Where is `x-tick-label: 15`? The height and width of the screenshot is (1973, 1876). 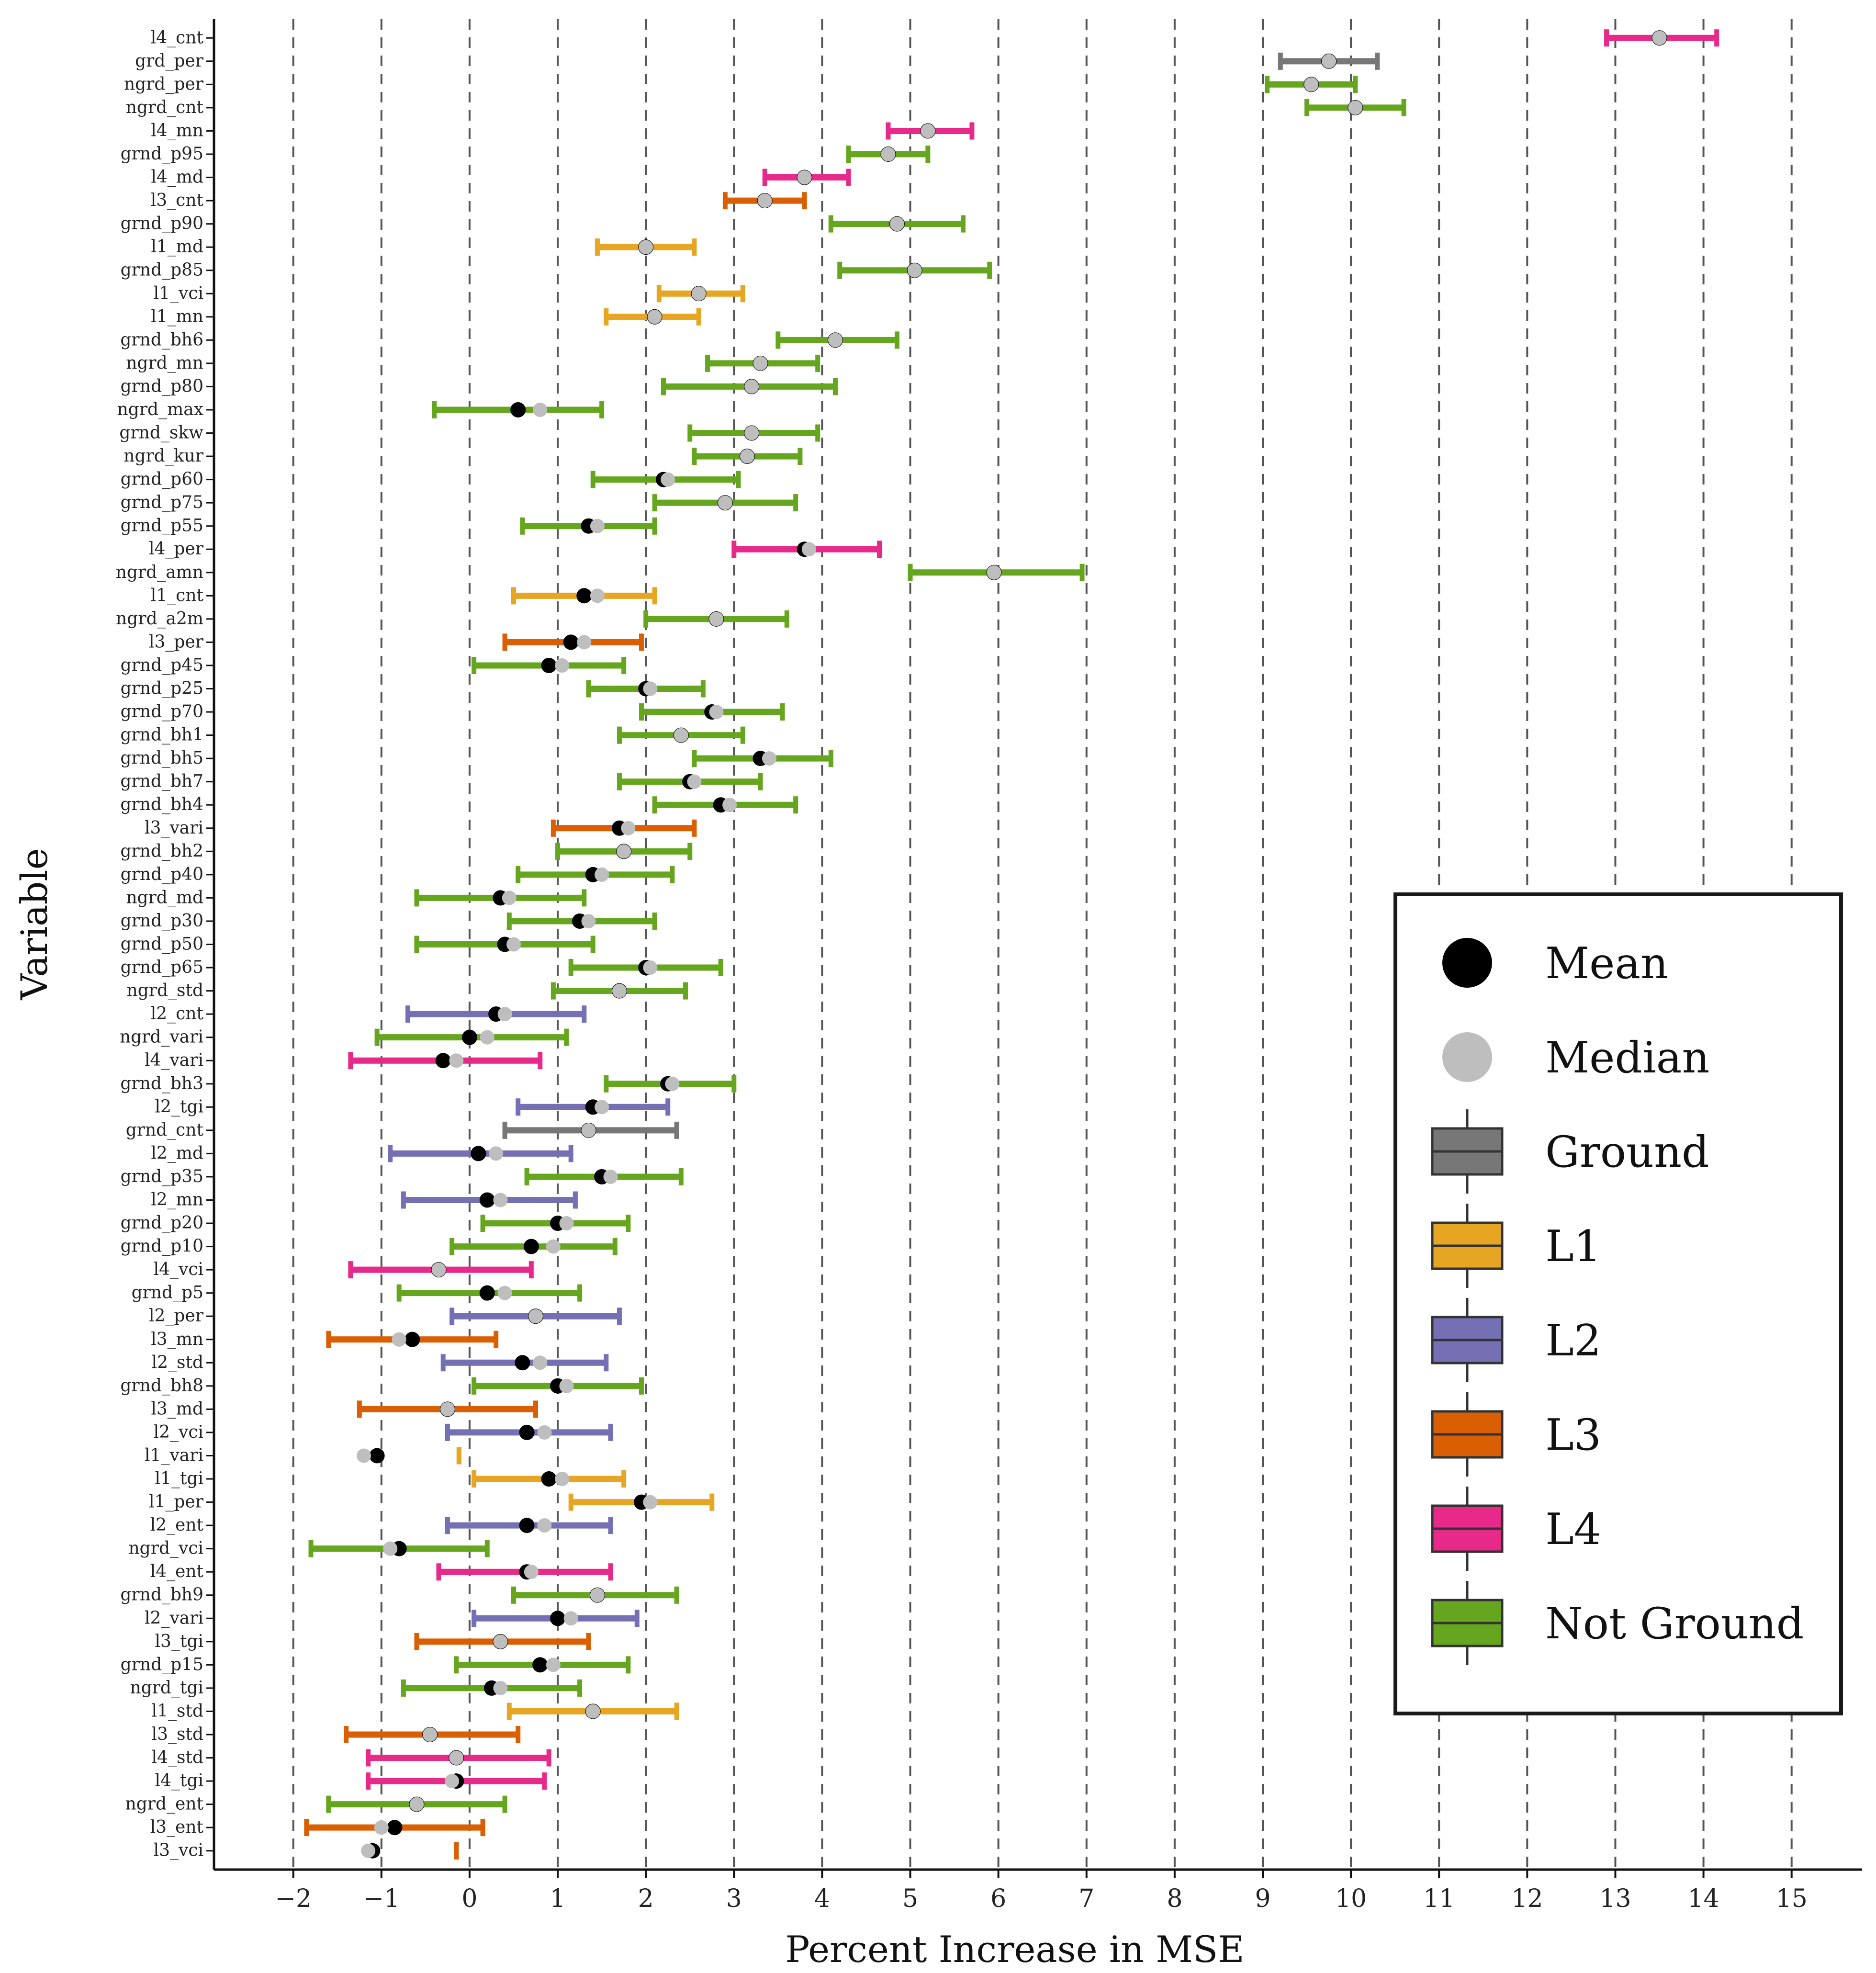
x-tick-label: 15 is located at coordinates (1792, 1898).